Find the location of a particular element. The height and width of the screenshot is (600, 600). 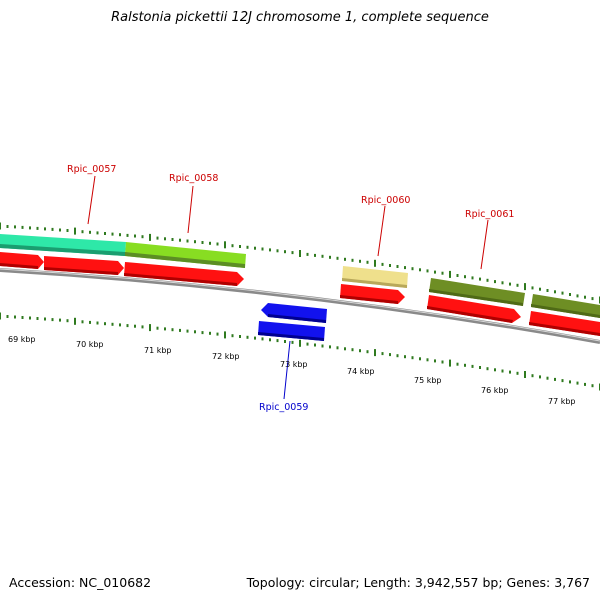

gene-label-0061: Rpic_0061 is located at coordinates (489, 214).